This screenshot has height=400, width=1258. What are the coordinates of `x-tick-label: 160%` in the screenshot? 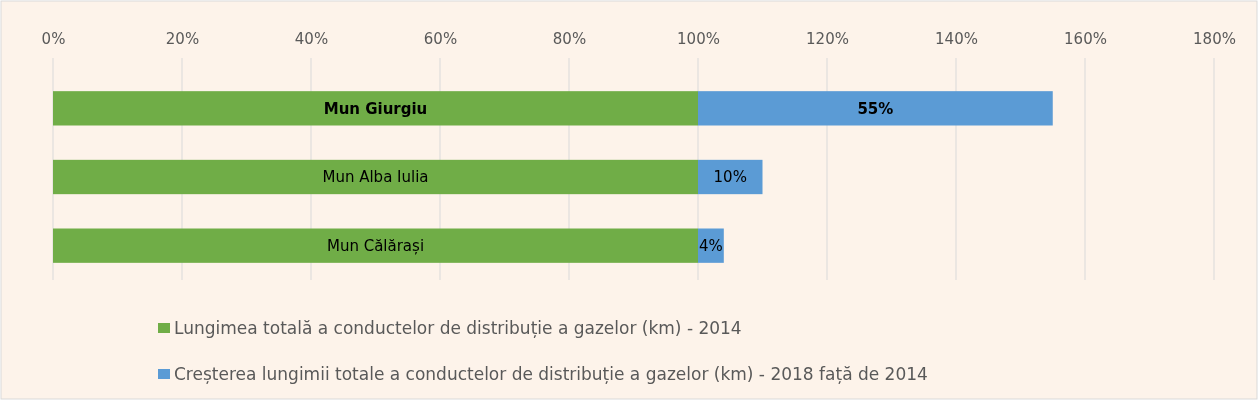 It's located at (1085, 38).